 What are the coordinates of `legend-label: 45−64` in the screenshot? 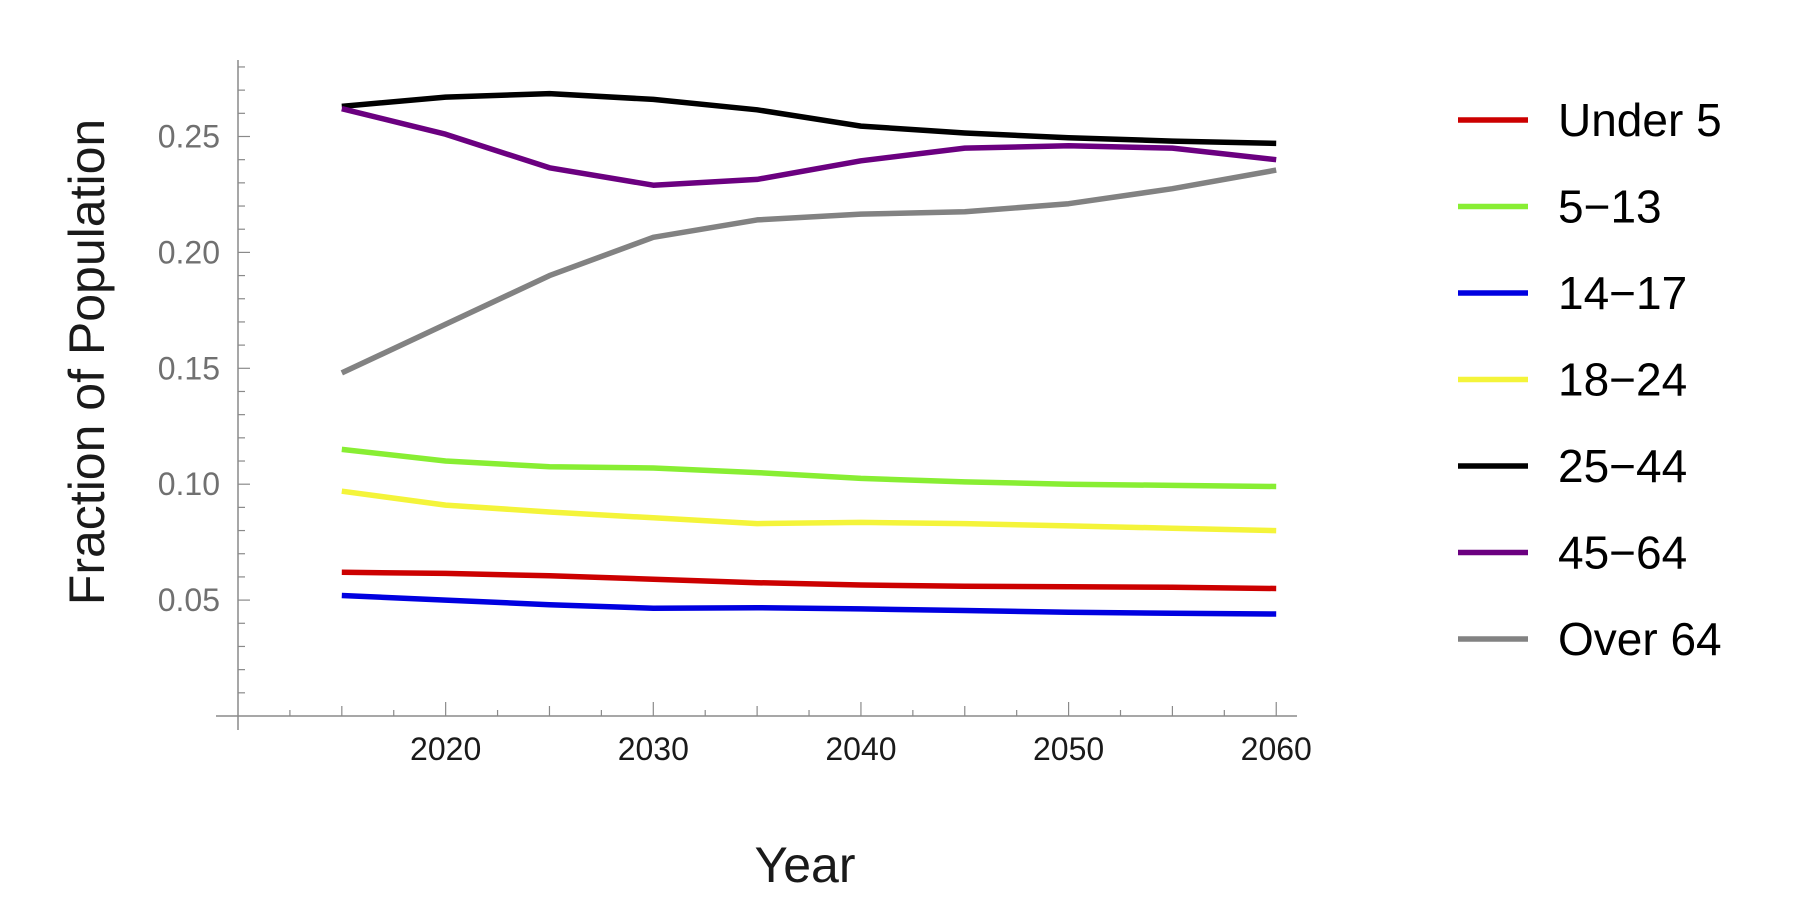 It's located at (1622, 553).